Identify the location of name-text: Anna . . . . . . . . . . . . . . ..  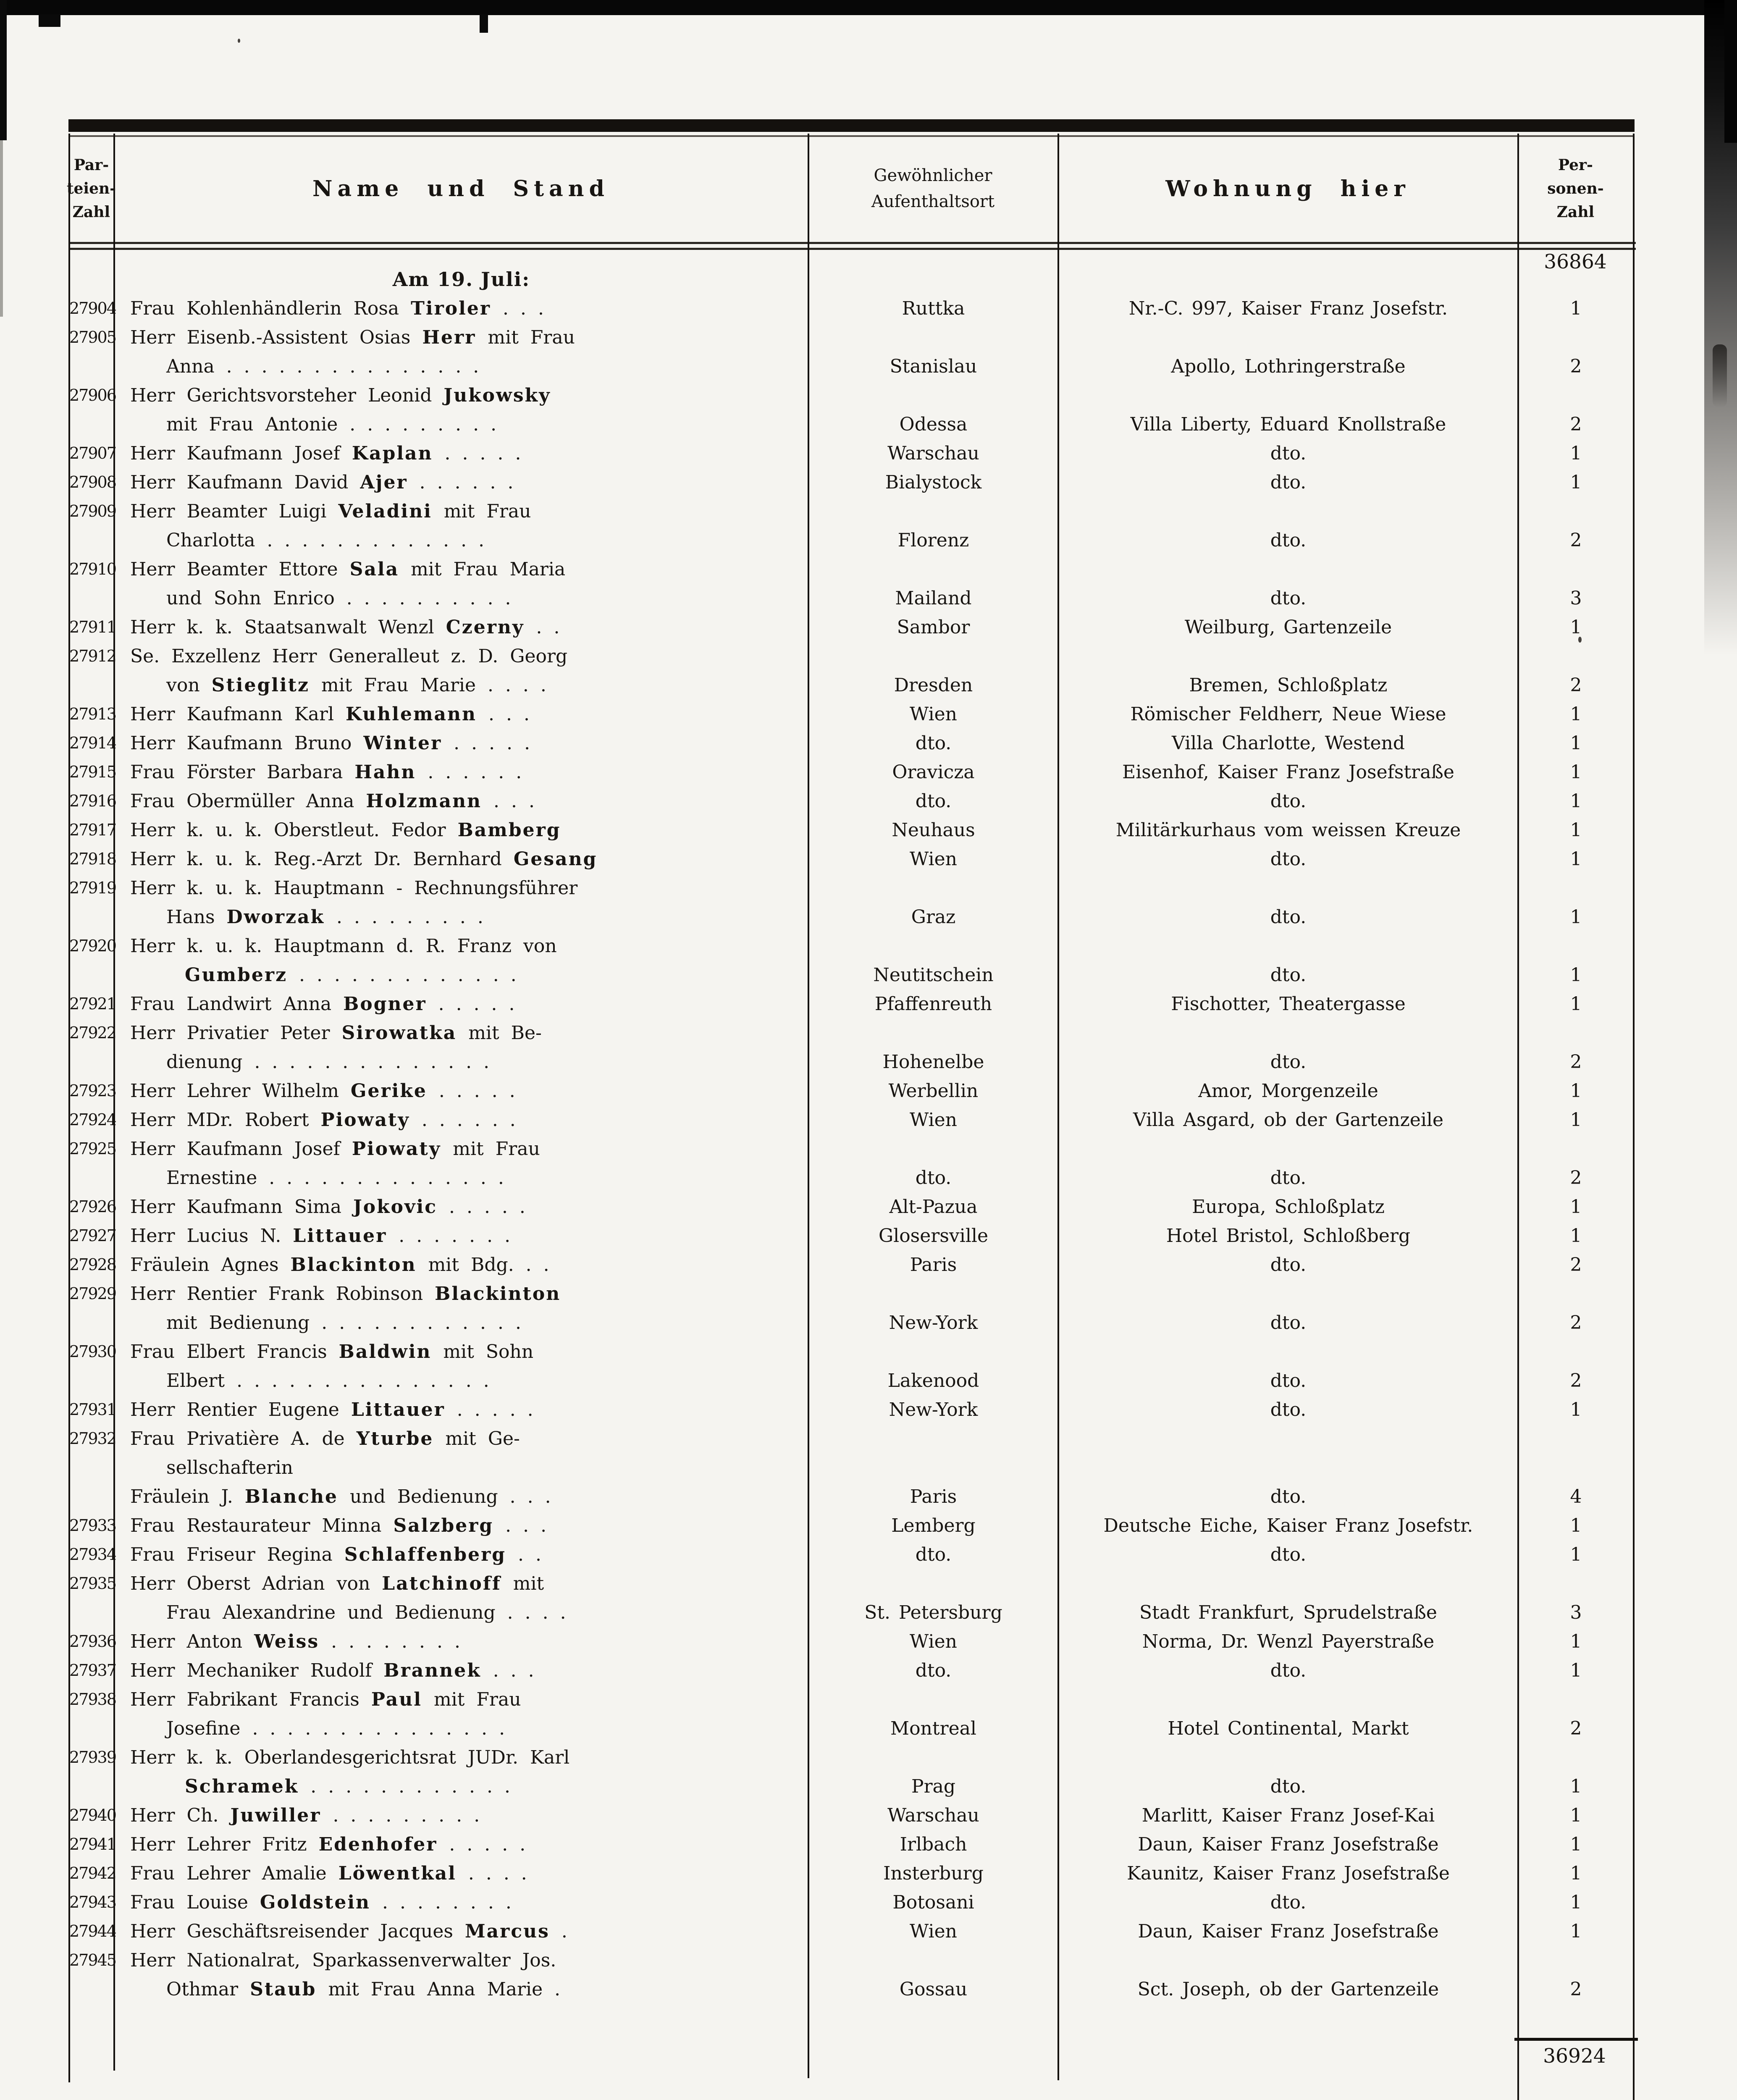
(322, 366).